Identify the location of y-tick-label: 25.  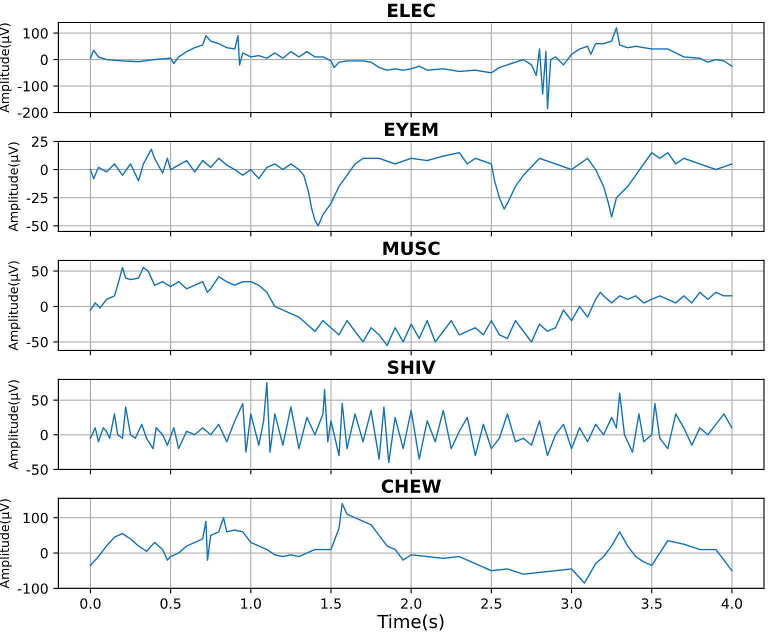
(40, 141).